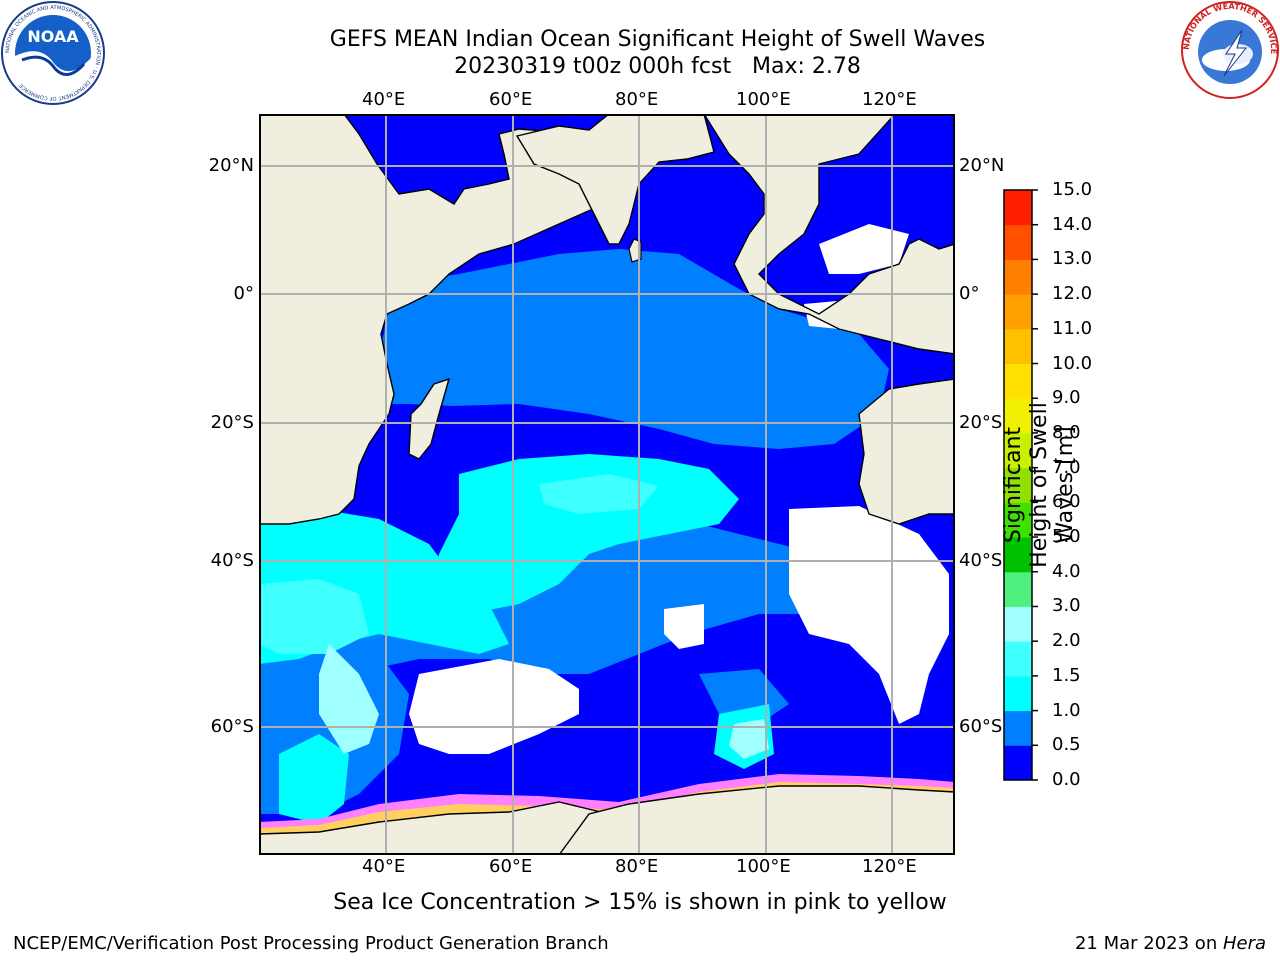  What do you see at coordinates (1072, 294) in the screenshot?
I see `colorbar-tick-label: 12.0` at bounding box center [1072, 294].